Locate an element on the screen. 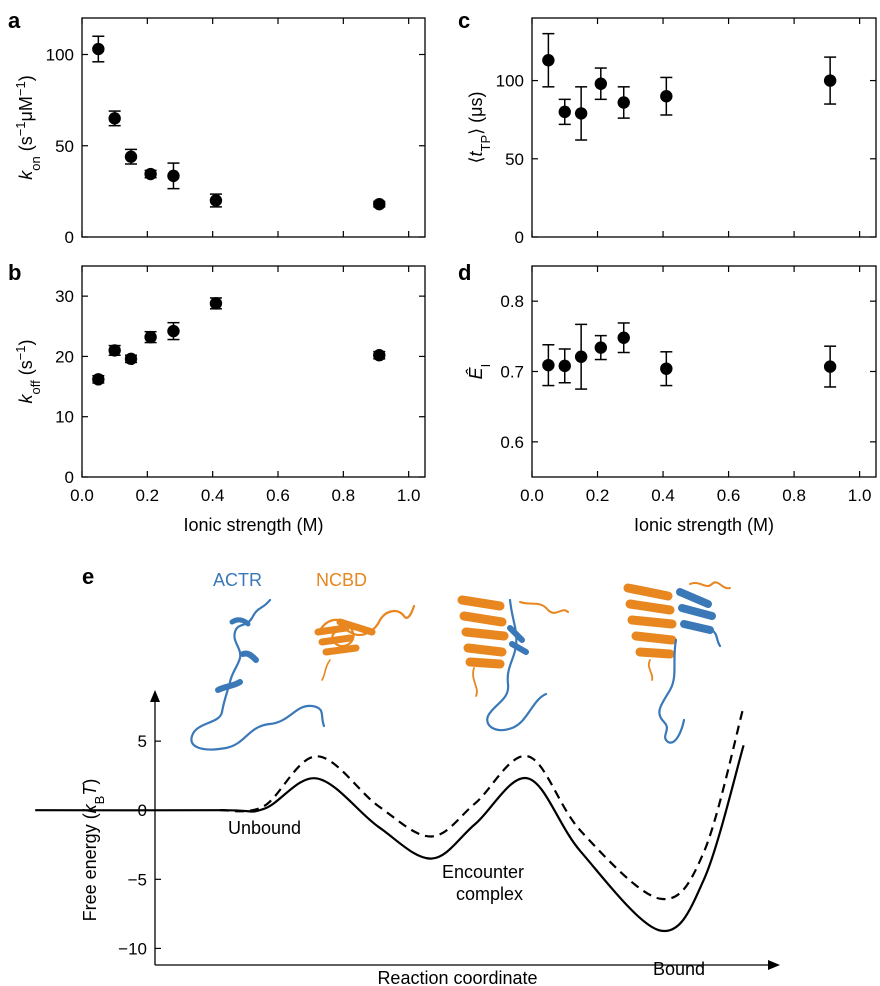  y-tick-label: 0.6 is located at coordinates (512, 442).